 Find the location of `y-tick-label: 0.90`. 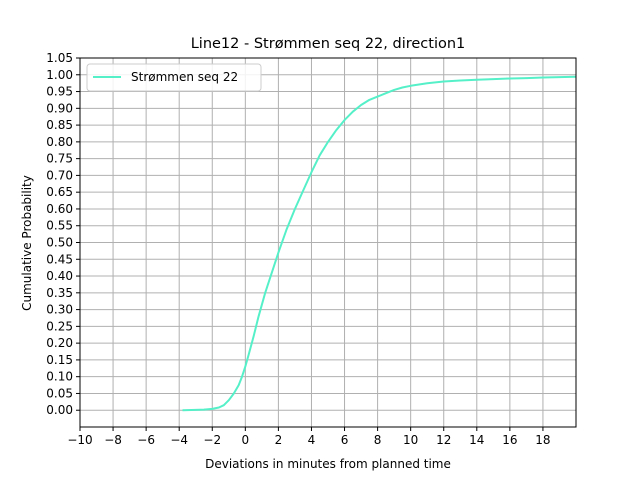

y-tick-label: 0.90 is located at coordinates (59, 108).